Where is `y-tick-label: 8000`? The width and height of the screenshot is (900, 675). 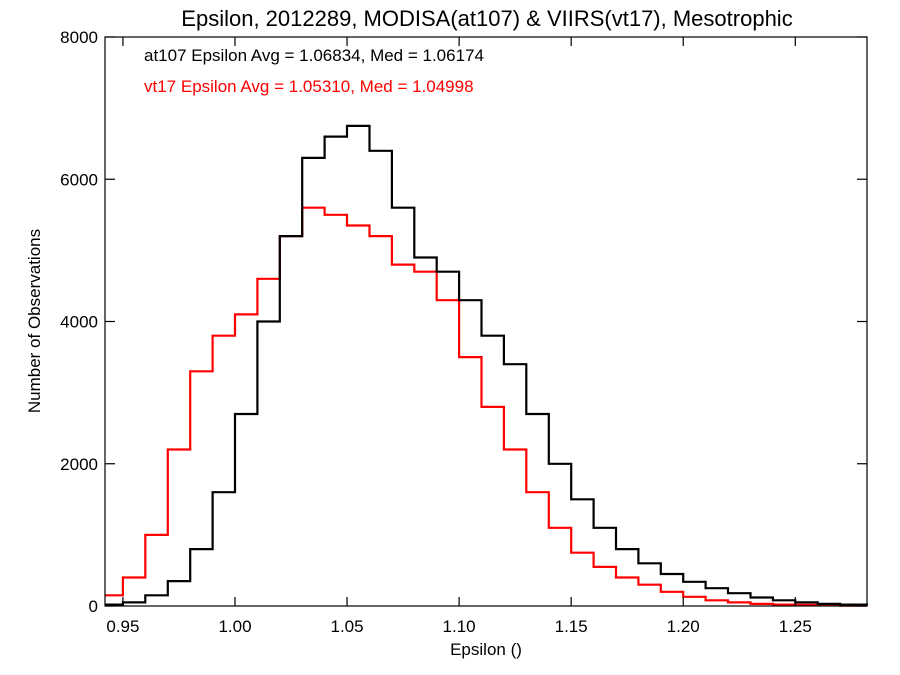
y-tick-label: 8000 is located at coordinates (79, 37).